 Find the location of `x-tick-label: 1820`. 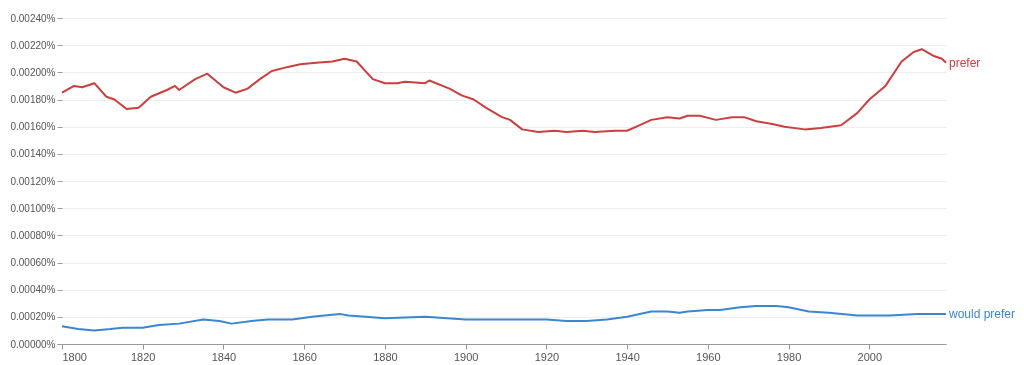

x-tick-label: 1820 is located at coordinates (143, 356).